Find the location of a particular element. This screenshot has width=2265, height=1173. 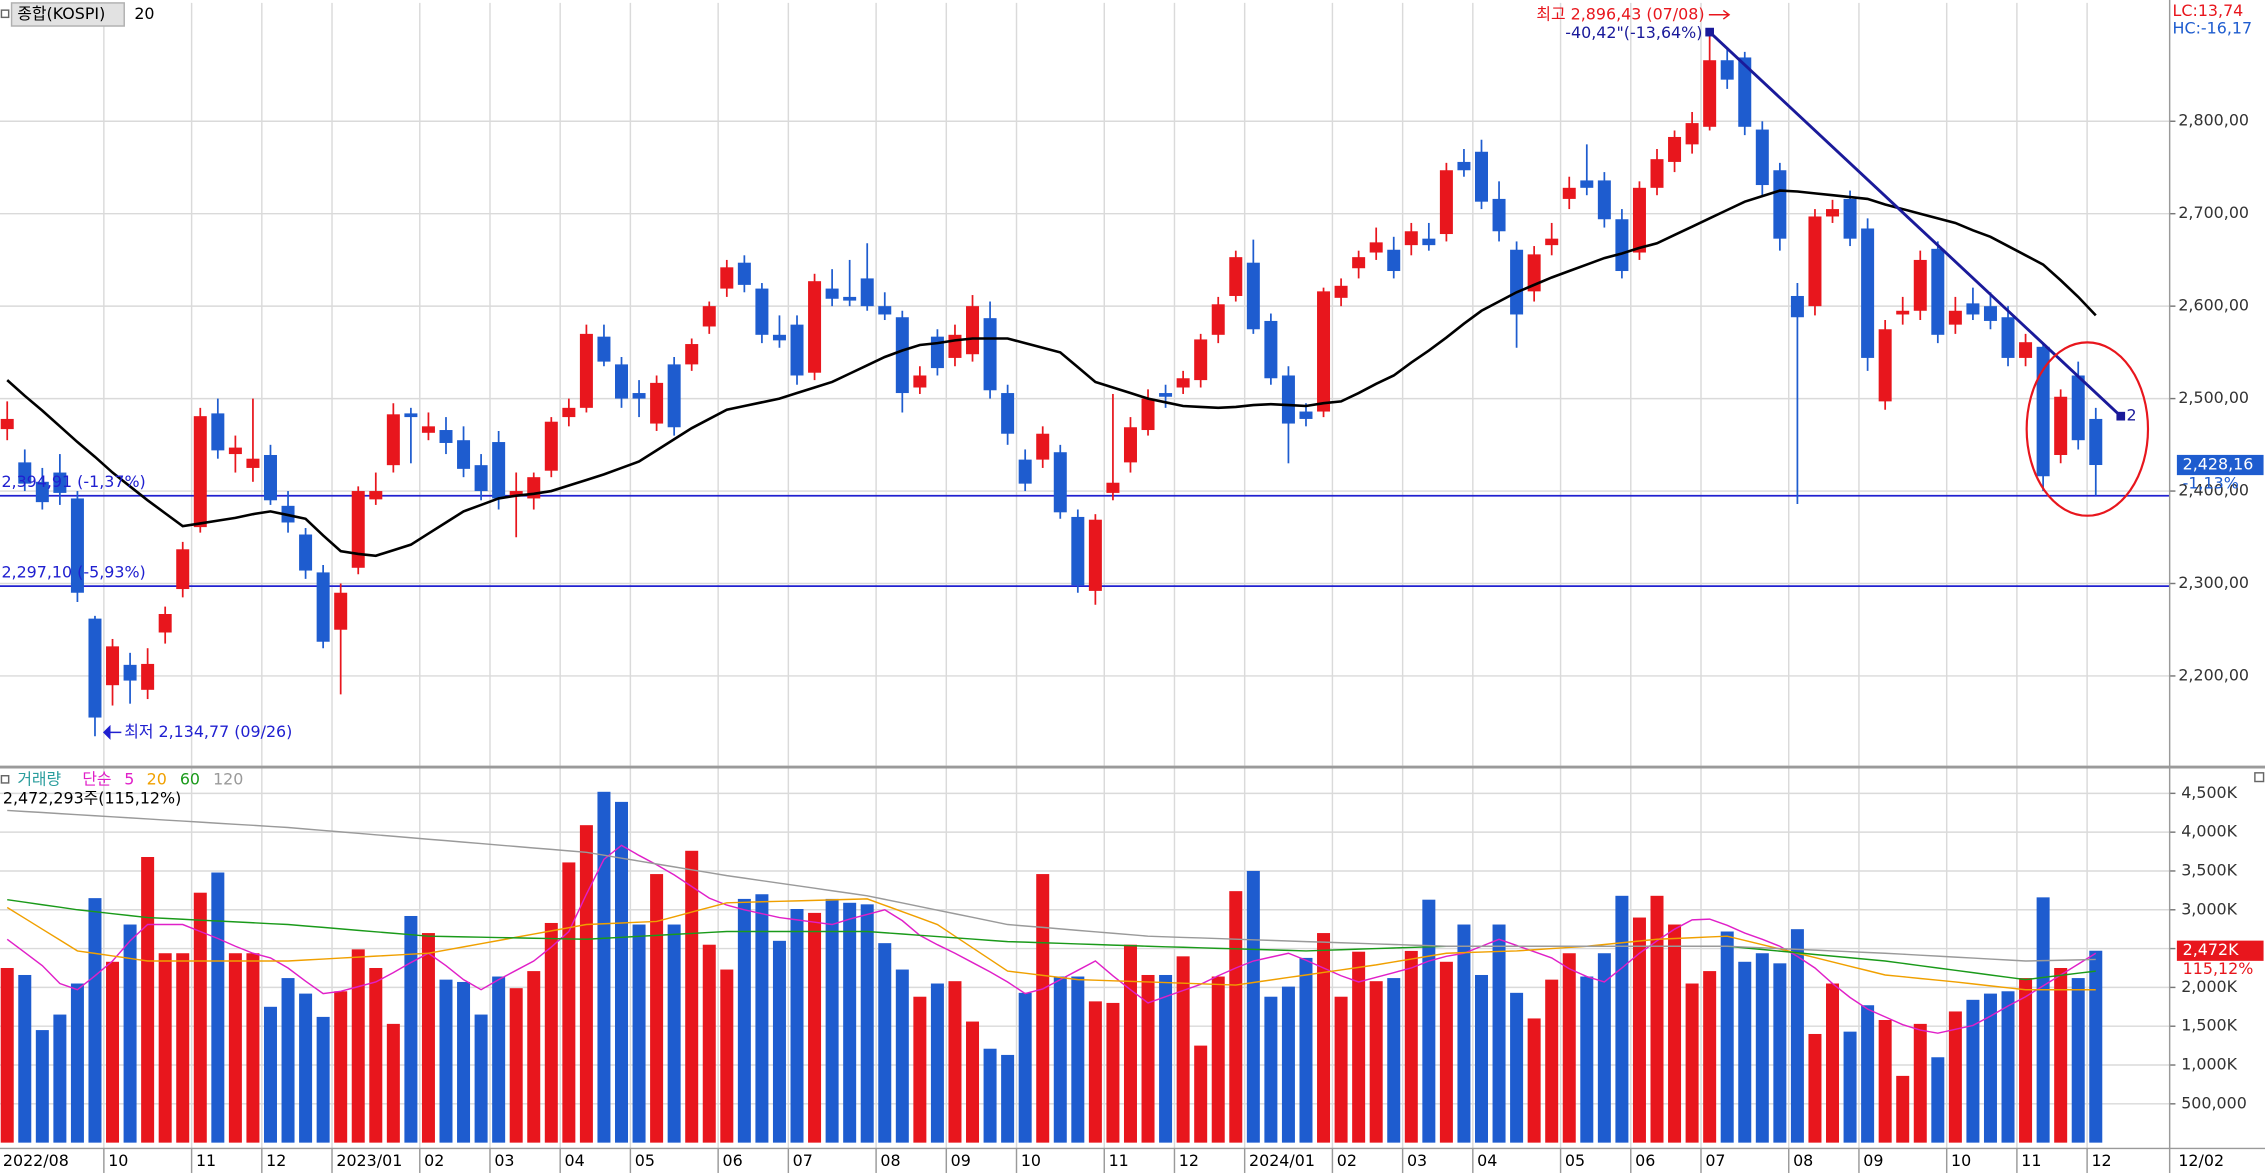

trendline-marker is located at coordinates (1709, 32).